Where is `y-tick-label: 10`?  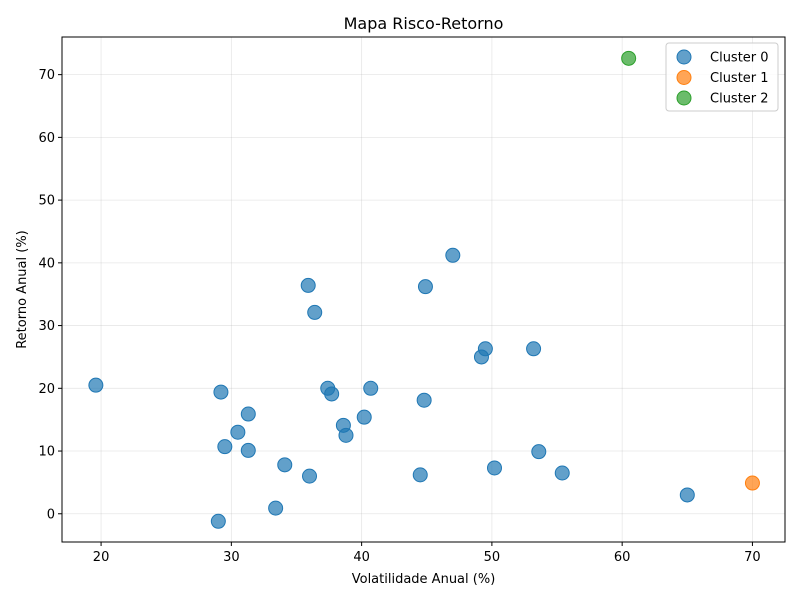 y-tick-label: 10 is located at coordinates (46, 452).